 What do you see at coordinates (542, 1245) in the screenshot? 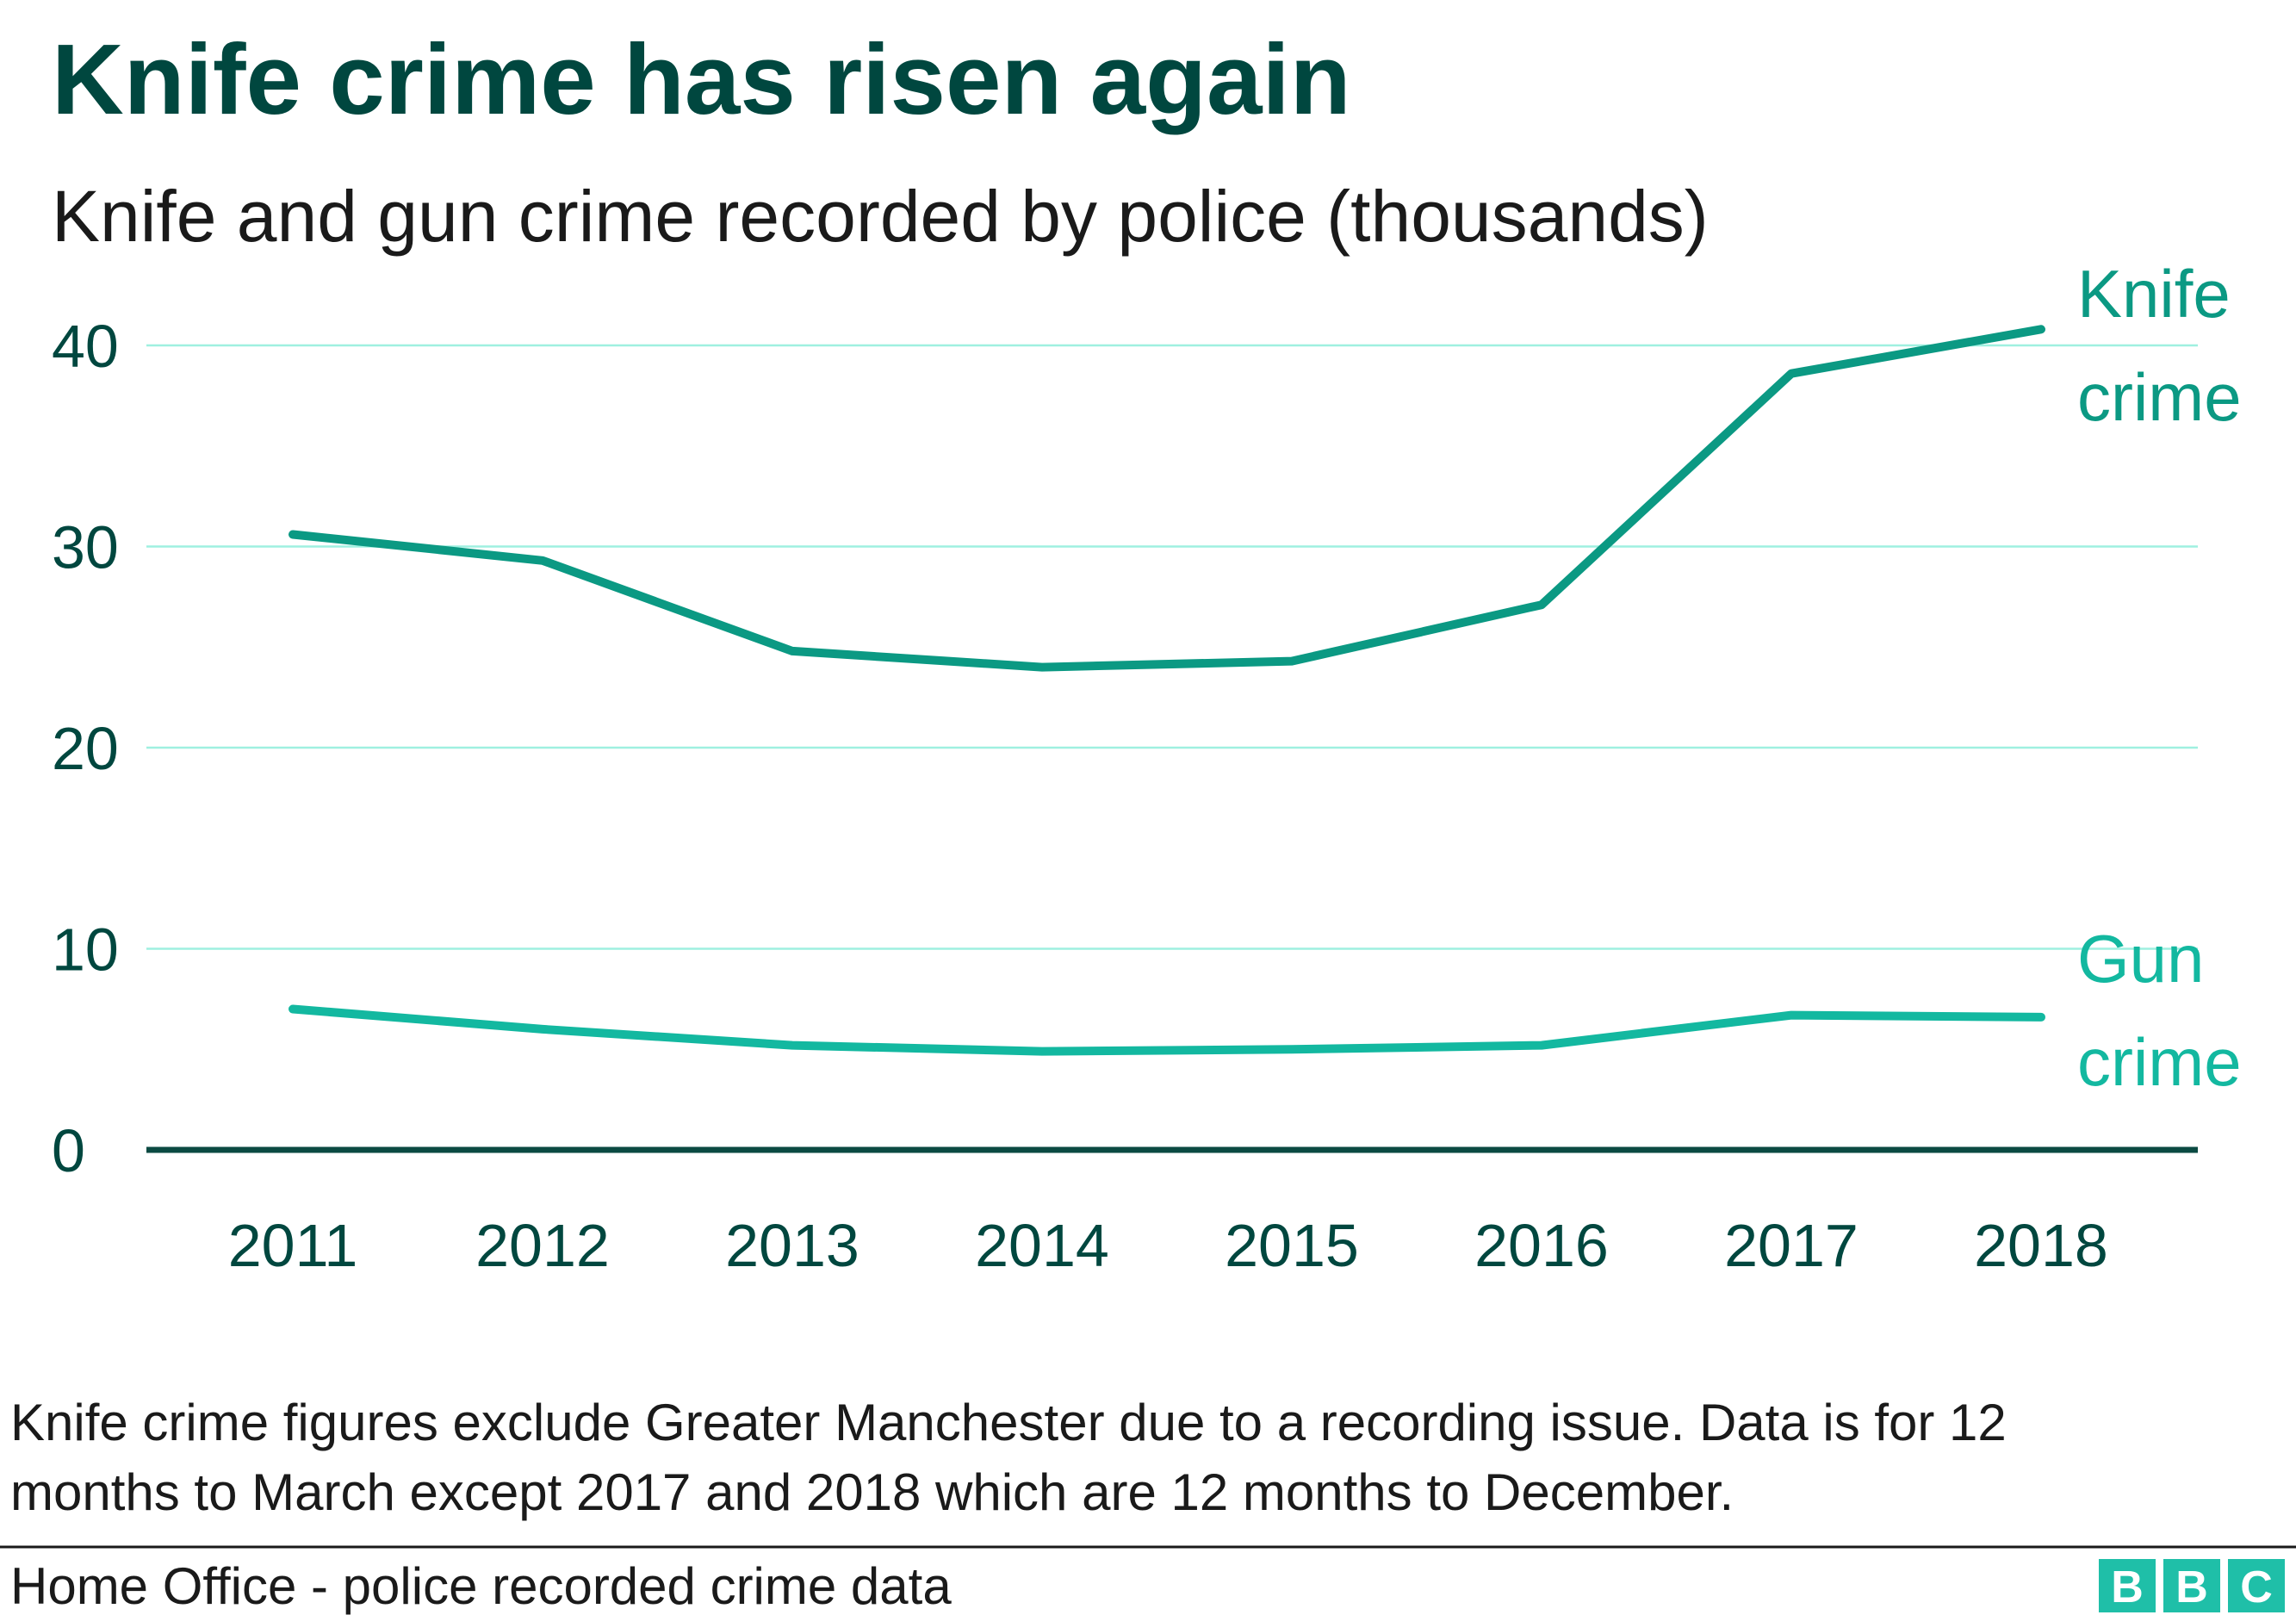
I see `x-tick-label: 2012` at bounding box center [542, 1245].